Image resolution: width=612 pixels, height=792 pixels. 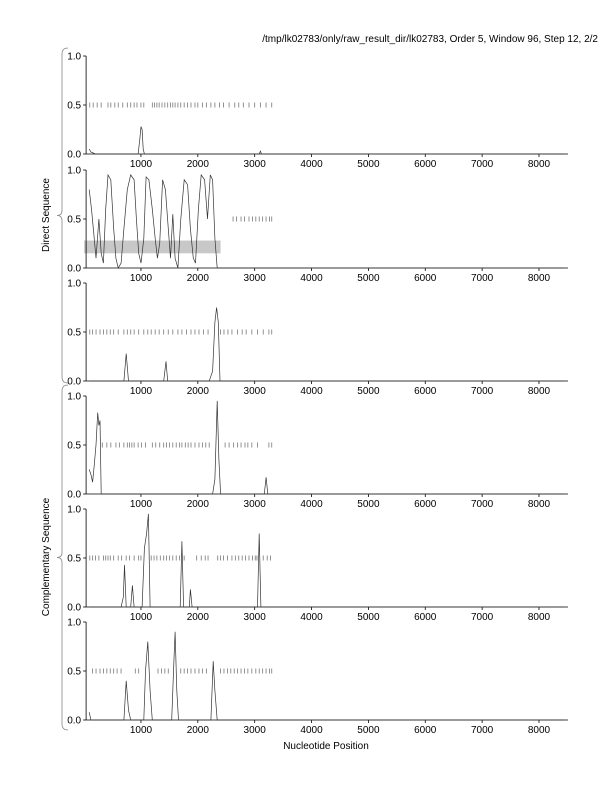 I want to click on brace-direct, so click(x=62, y=215).